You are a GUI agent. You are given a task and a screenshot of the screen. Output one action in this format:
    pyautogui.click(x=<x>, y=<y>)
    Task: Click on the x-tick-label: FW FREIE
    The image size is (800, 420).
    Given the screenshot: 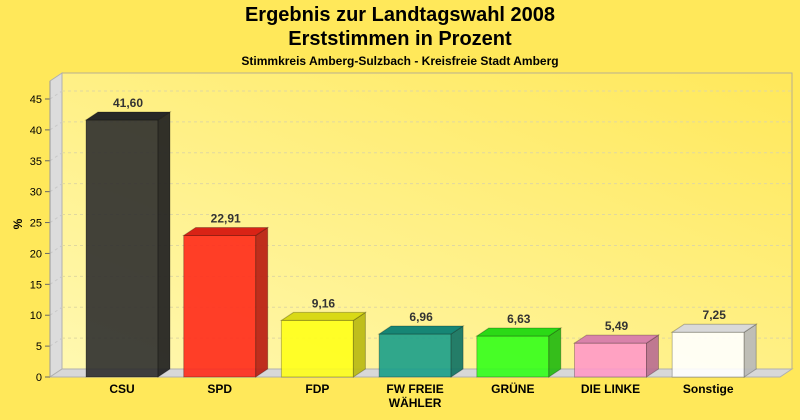 What is the action you would take?
    pyautogui.click(x=414, y=389)
    